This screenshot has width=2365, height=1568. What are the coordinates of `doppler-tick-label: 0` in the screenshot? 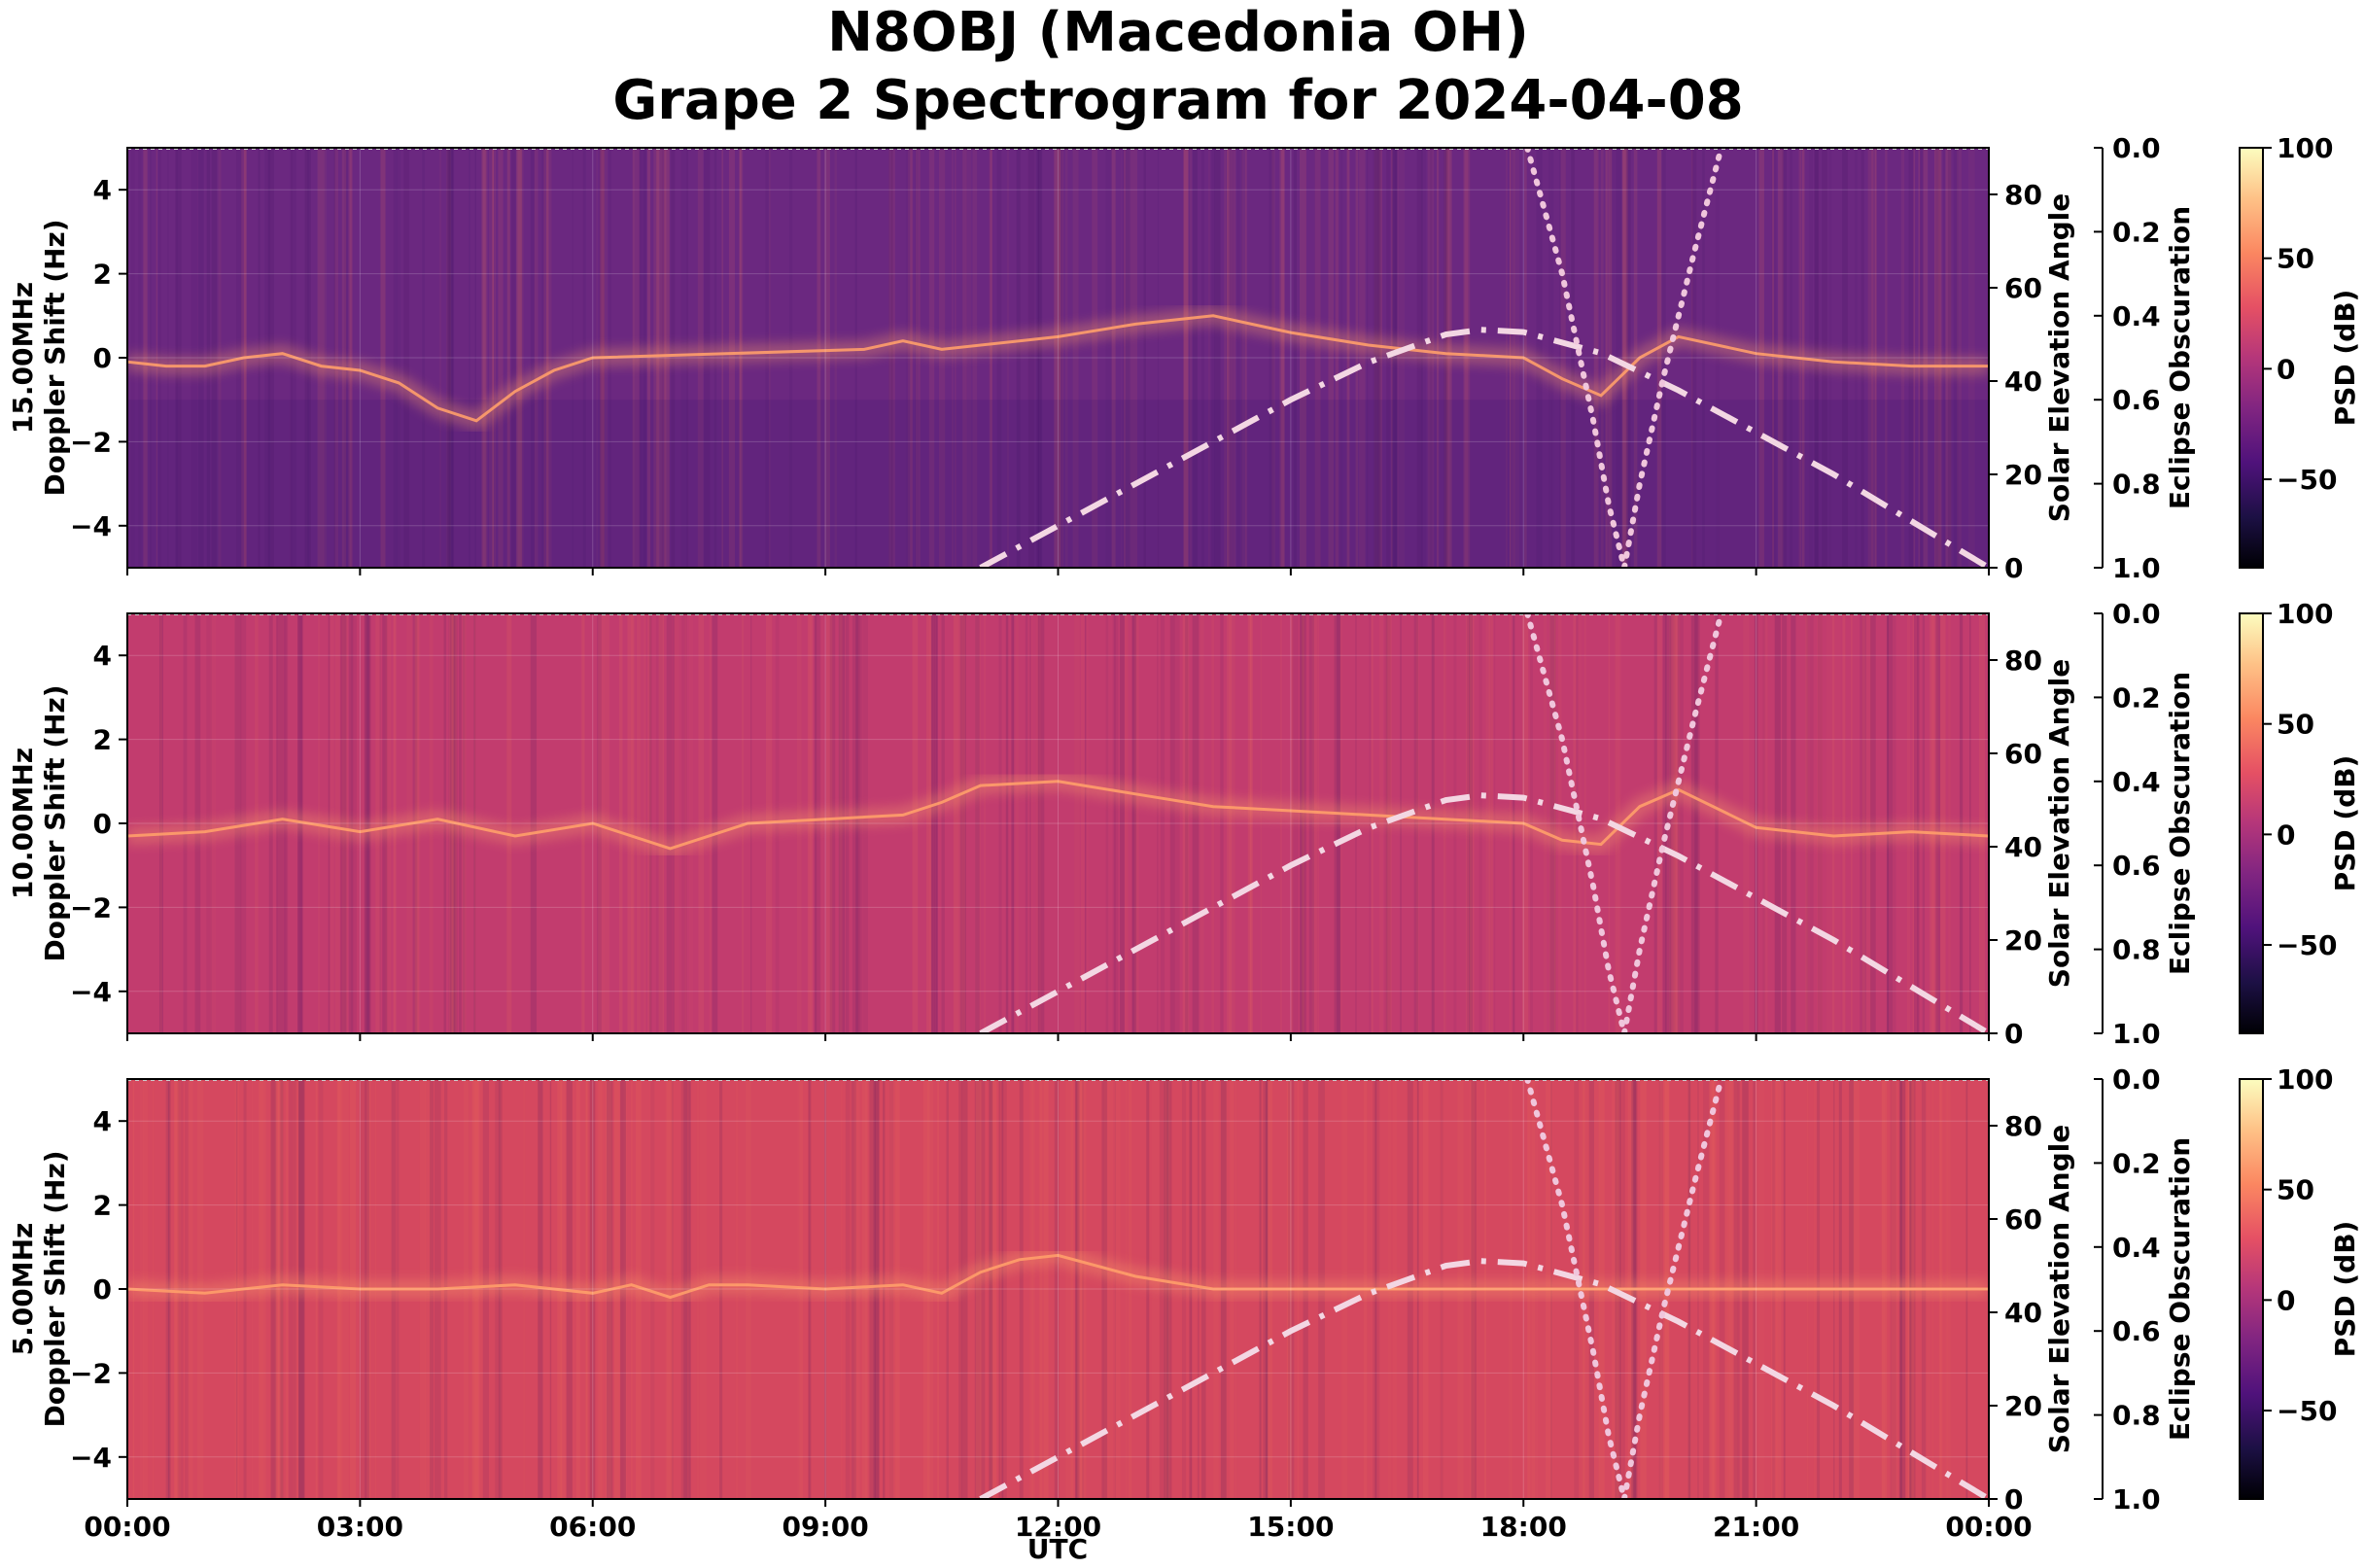 It's located at (102, 824).